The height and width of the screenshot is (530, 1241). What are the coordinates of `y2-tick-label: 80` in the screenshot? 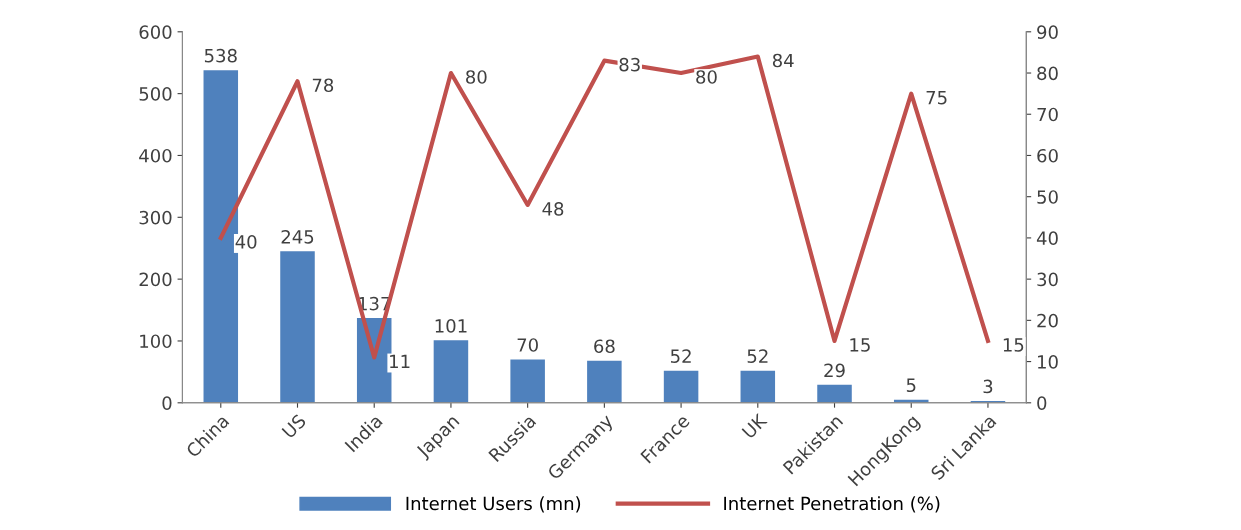 It's located at (1047, 73).